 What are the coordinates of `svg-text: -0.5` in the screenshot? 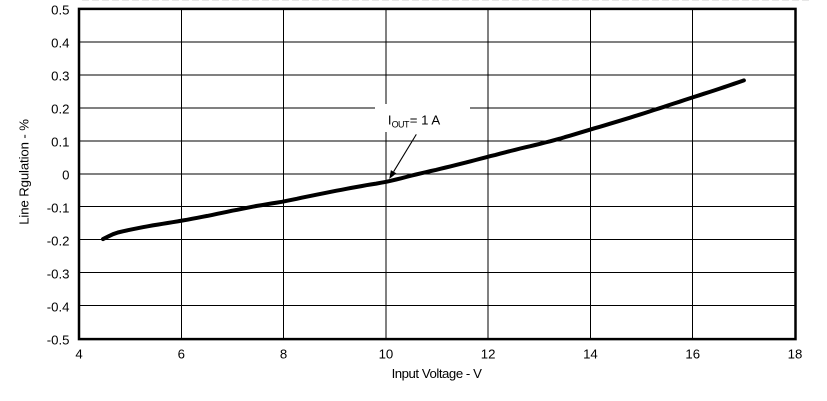 It's located at (58, 339).